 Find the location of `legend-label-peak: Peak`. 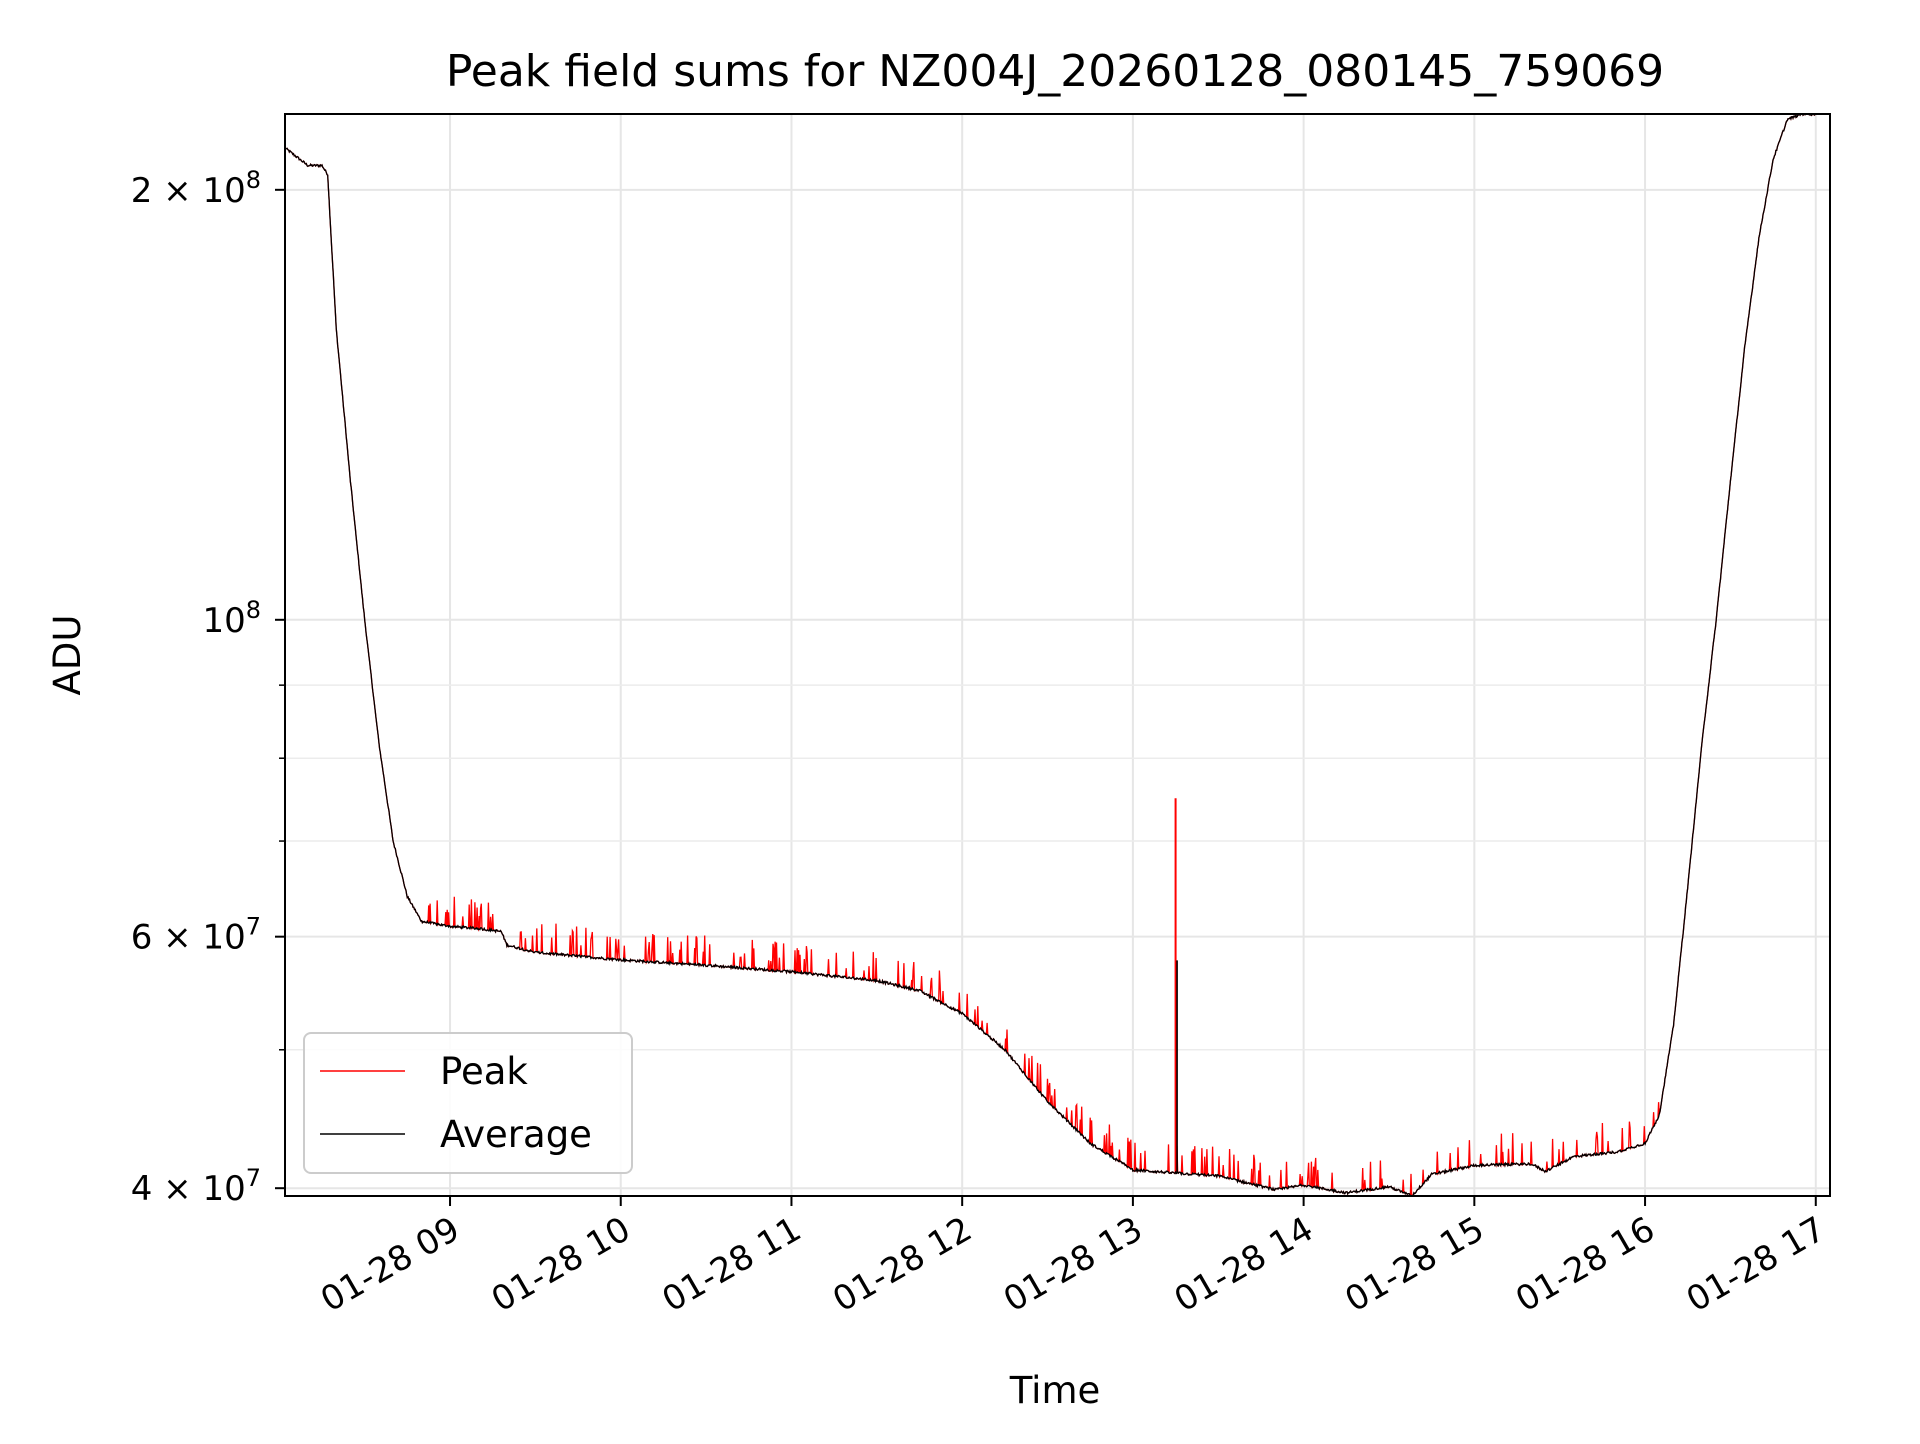

legend-label-peak: Peak is located at coordinates (484, 1071).